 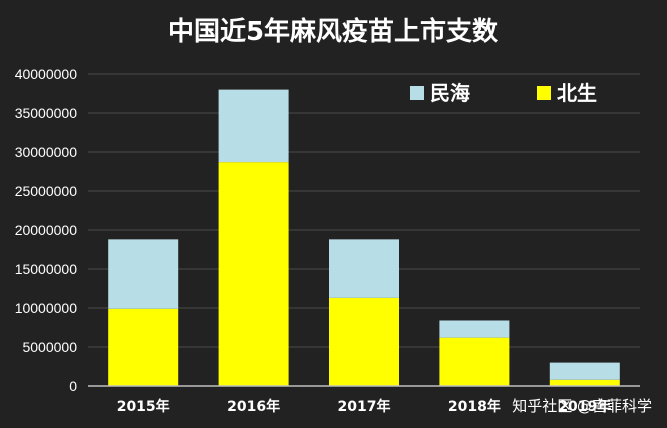 I want to click on watermark-text: 知乎社区 @宫菲科学, so click(x=582, y=406).